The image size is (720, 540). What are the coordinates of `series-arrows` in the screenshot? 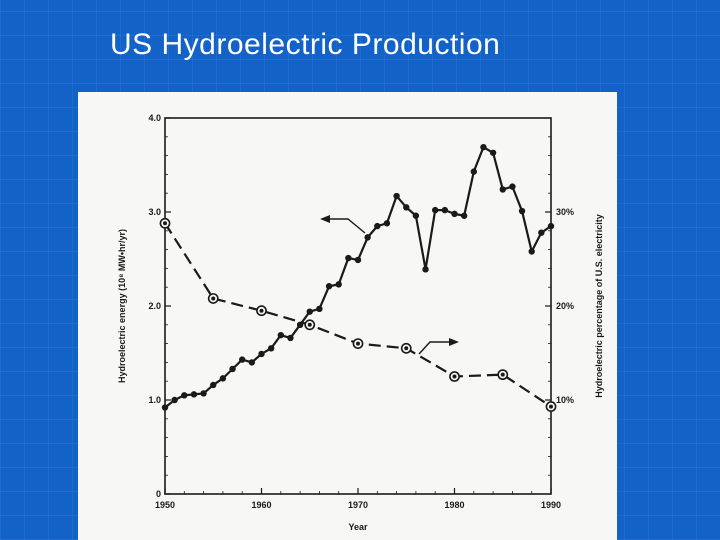 It's located at (389, 285).